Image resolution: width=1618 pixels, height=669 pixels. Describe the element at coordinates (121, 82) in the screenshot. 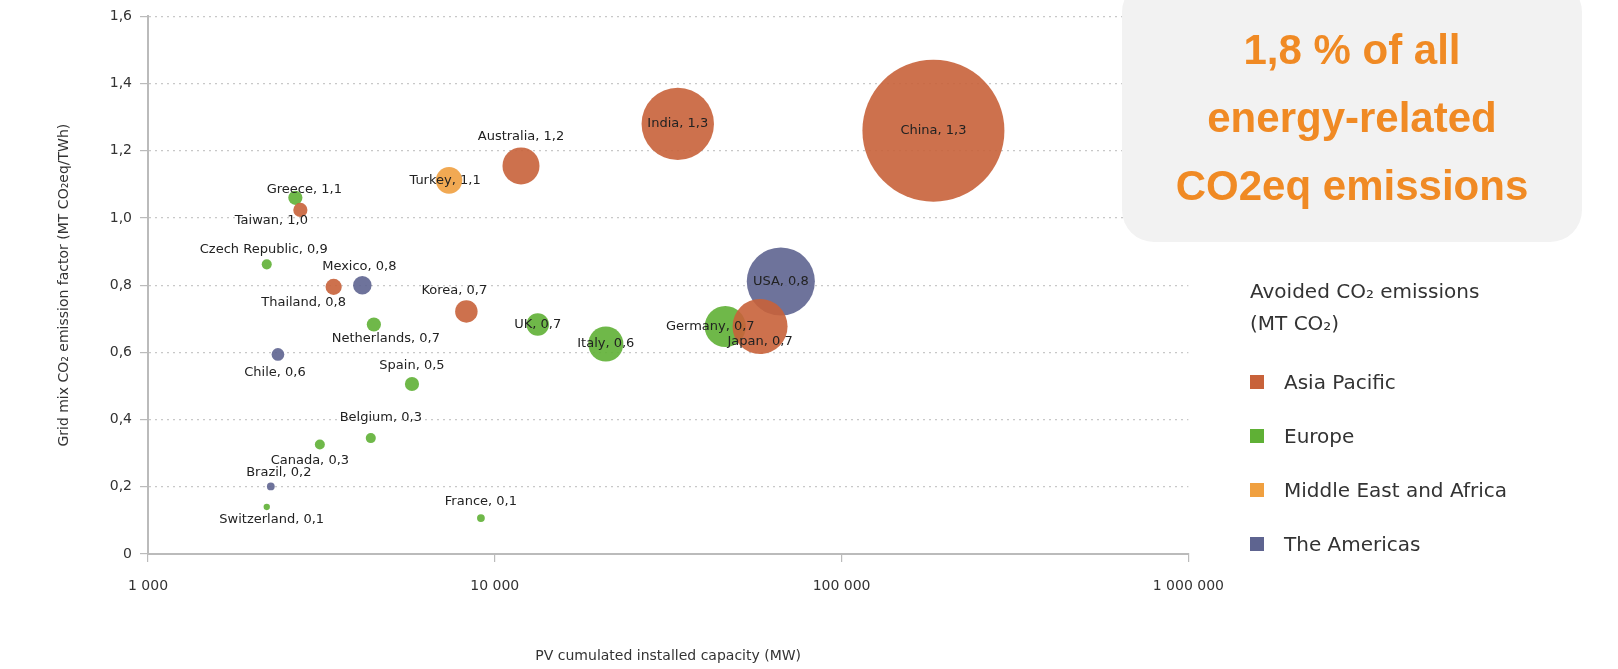

I see `y-tick-label: 1,4` at that location.